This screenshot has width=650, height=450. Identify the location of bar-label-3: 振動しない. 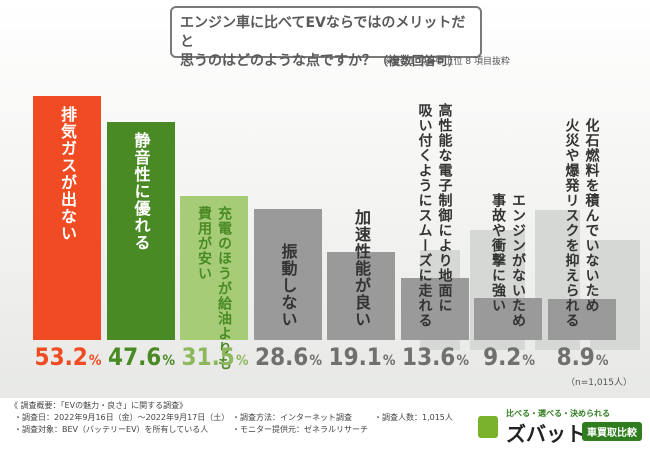
(288, 285).